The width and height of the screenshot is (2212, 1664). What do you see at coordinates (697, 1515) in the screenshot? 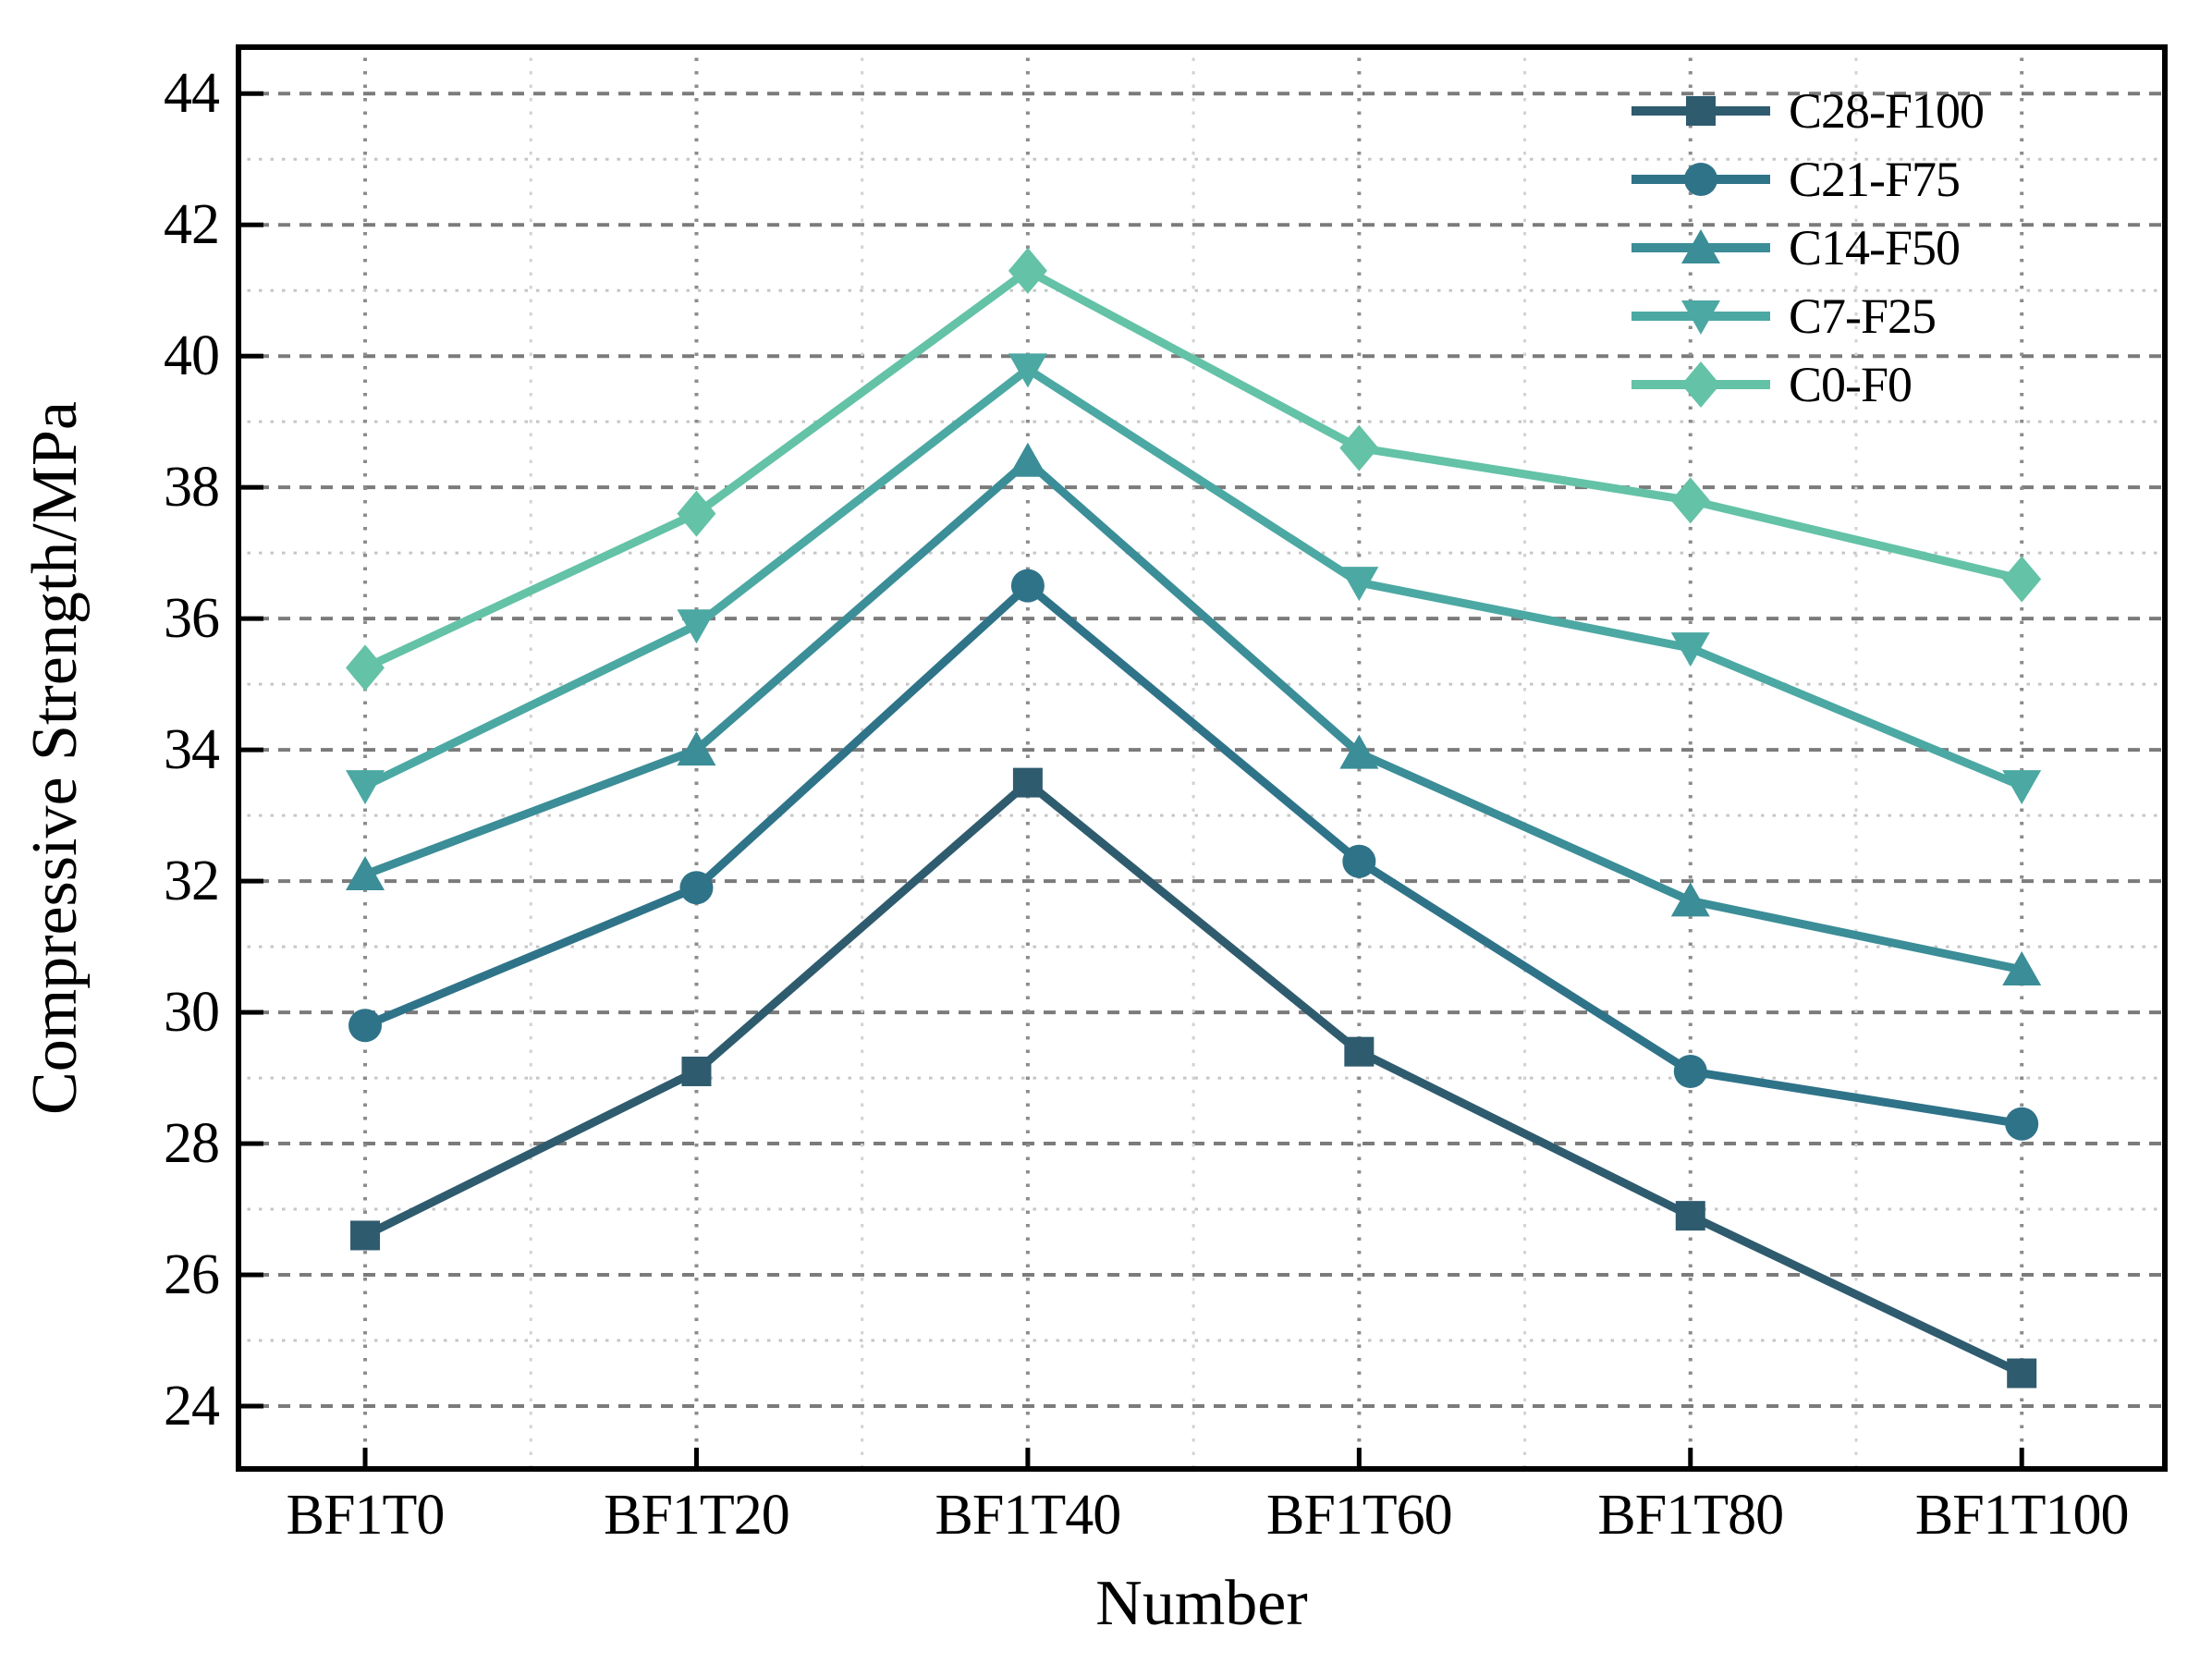
I see `x-tick-label: BF1T20` at bounding box center [697, 1515].